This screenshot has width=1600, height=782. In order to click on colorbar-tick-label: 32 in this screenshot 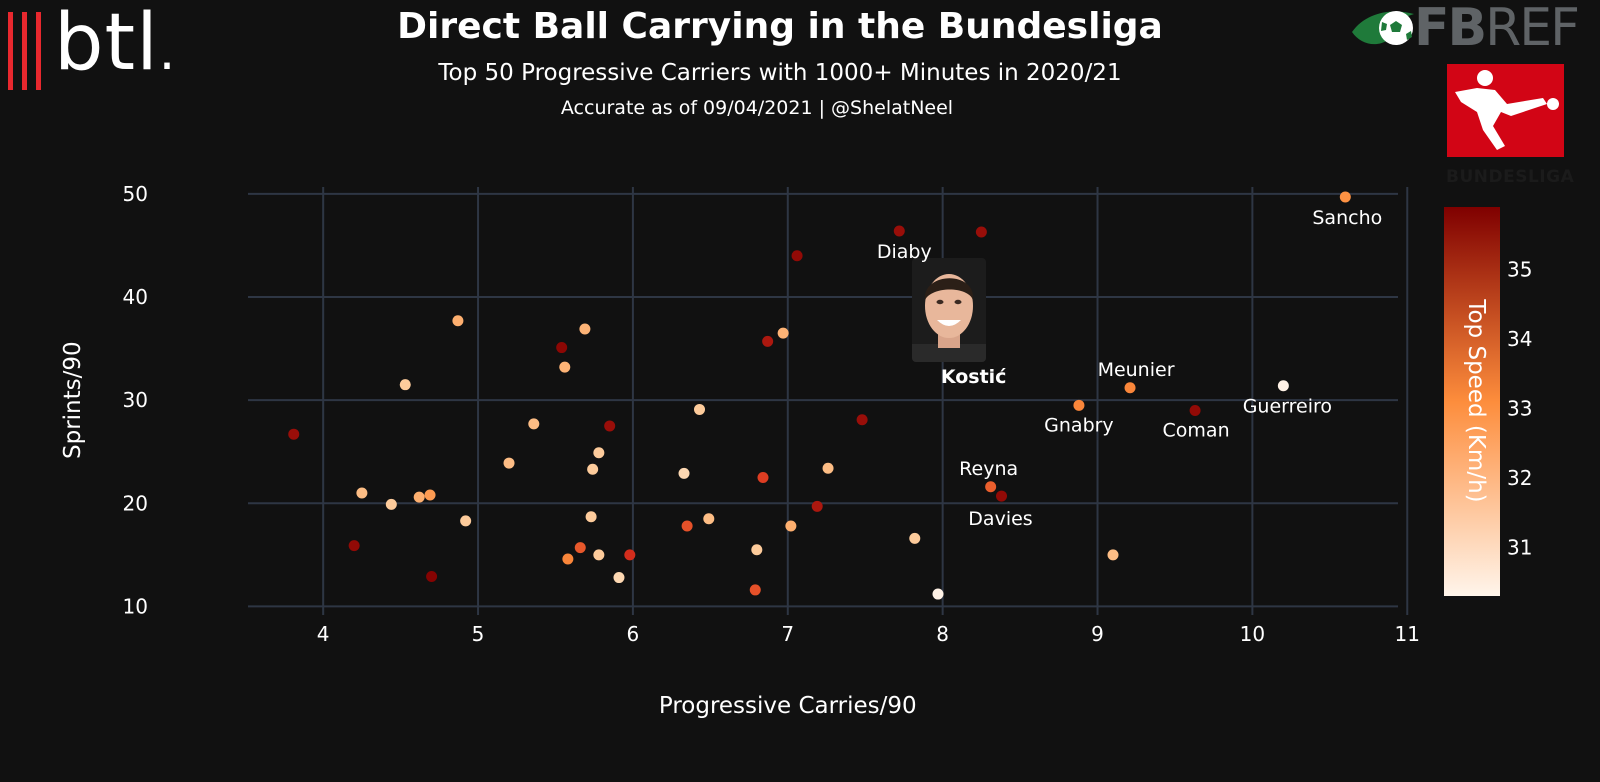, I will do `click(1519, 478)`.